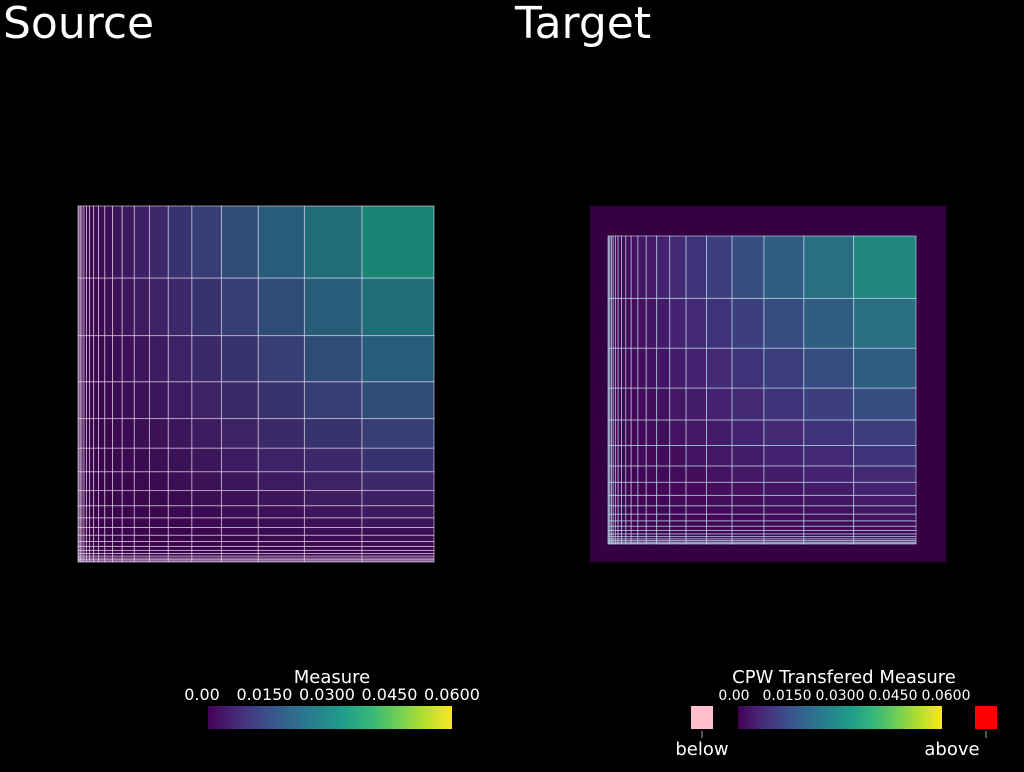  What do you see at coordinates (840, 696) in the screenshot?
I see `colorbar-tick-label: 0.0300` at bounding box center [840, 696].